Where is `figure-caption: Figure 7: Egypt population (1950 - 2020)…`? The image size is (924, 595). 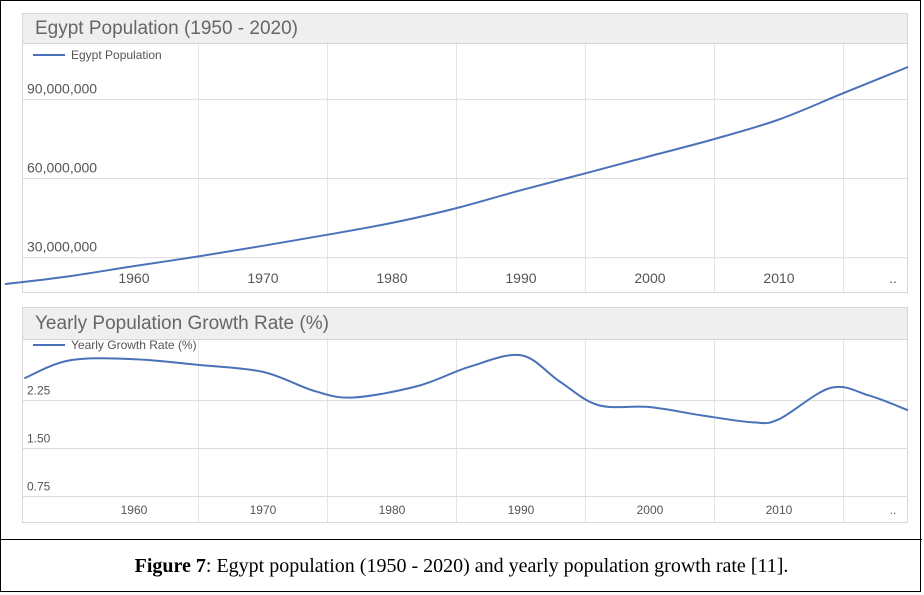 figure-caption: Figure 7: Egypt population (1950 - 2020)… is located at coordinates (461, 566).